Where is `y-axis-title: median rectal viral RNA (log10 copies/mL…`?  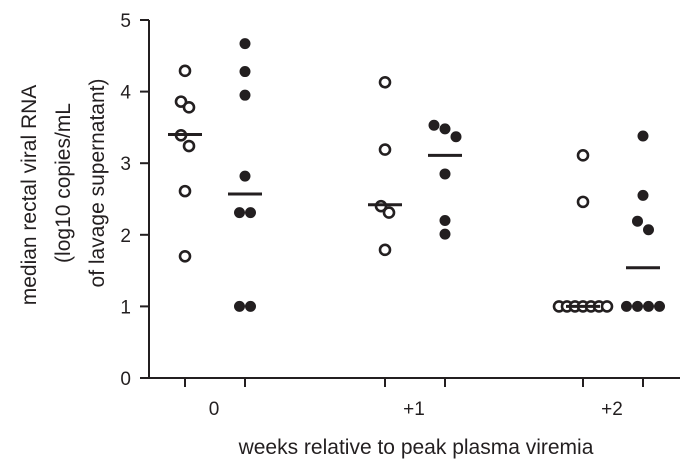 y-axis-title: median rectal viral RNA (log10 copies/mL… is located at coordinates (63, 192).